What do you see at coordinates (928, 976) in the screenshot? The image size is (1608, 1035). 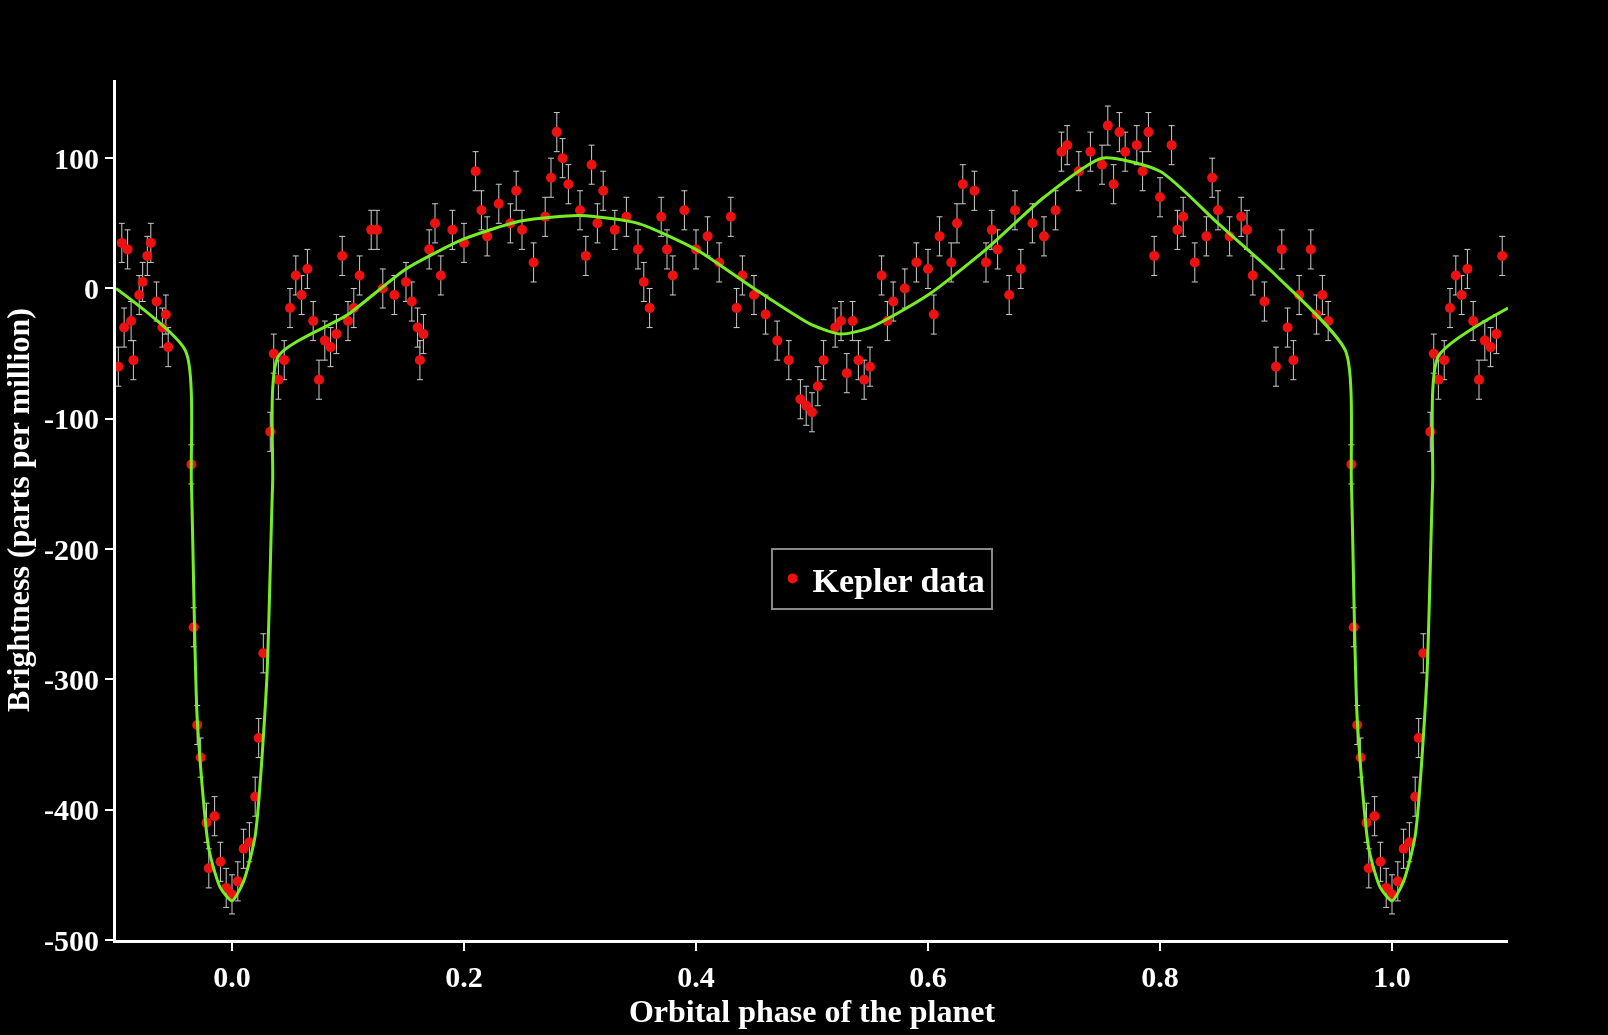 I see `x-tick-label: 0.6` at bounding box center [928, 976].